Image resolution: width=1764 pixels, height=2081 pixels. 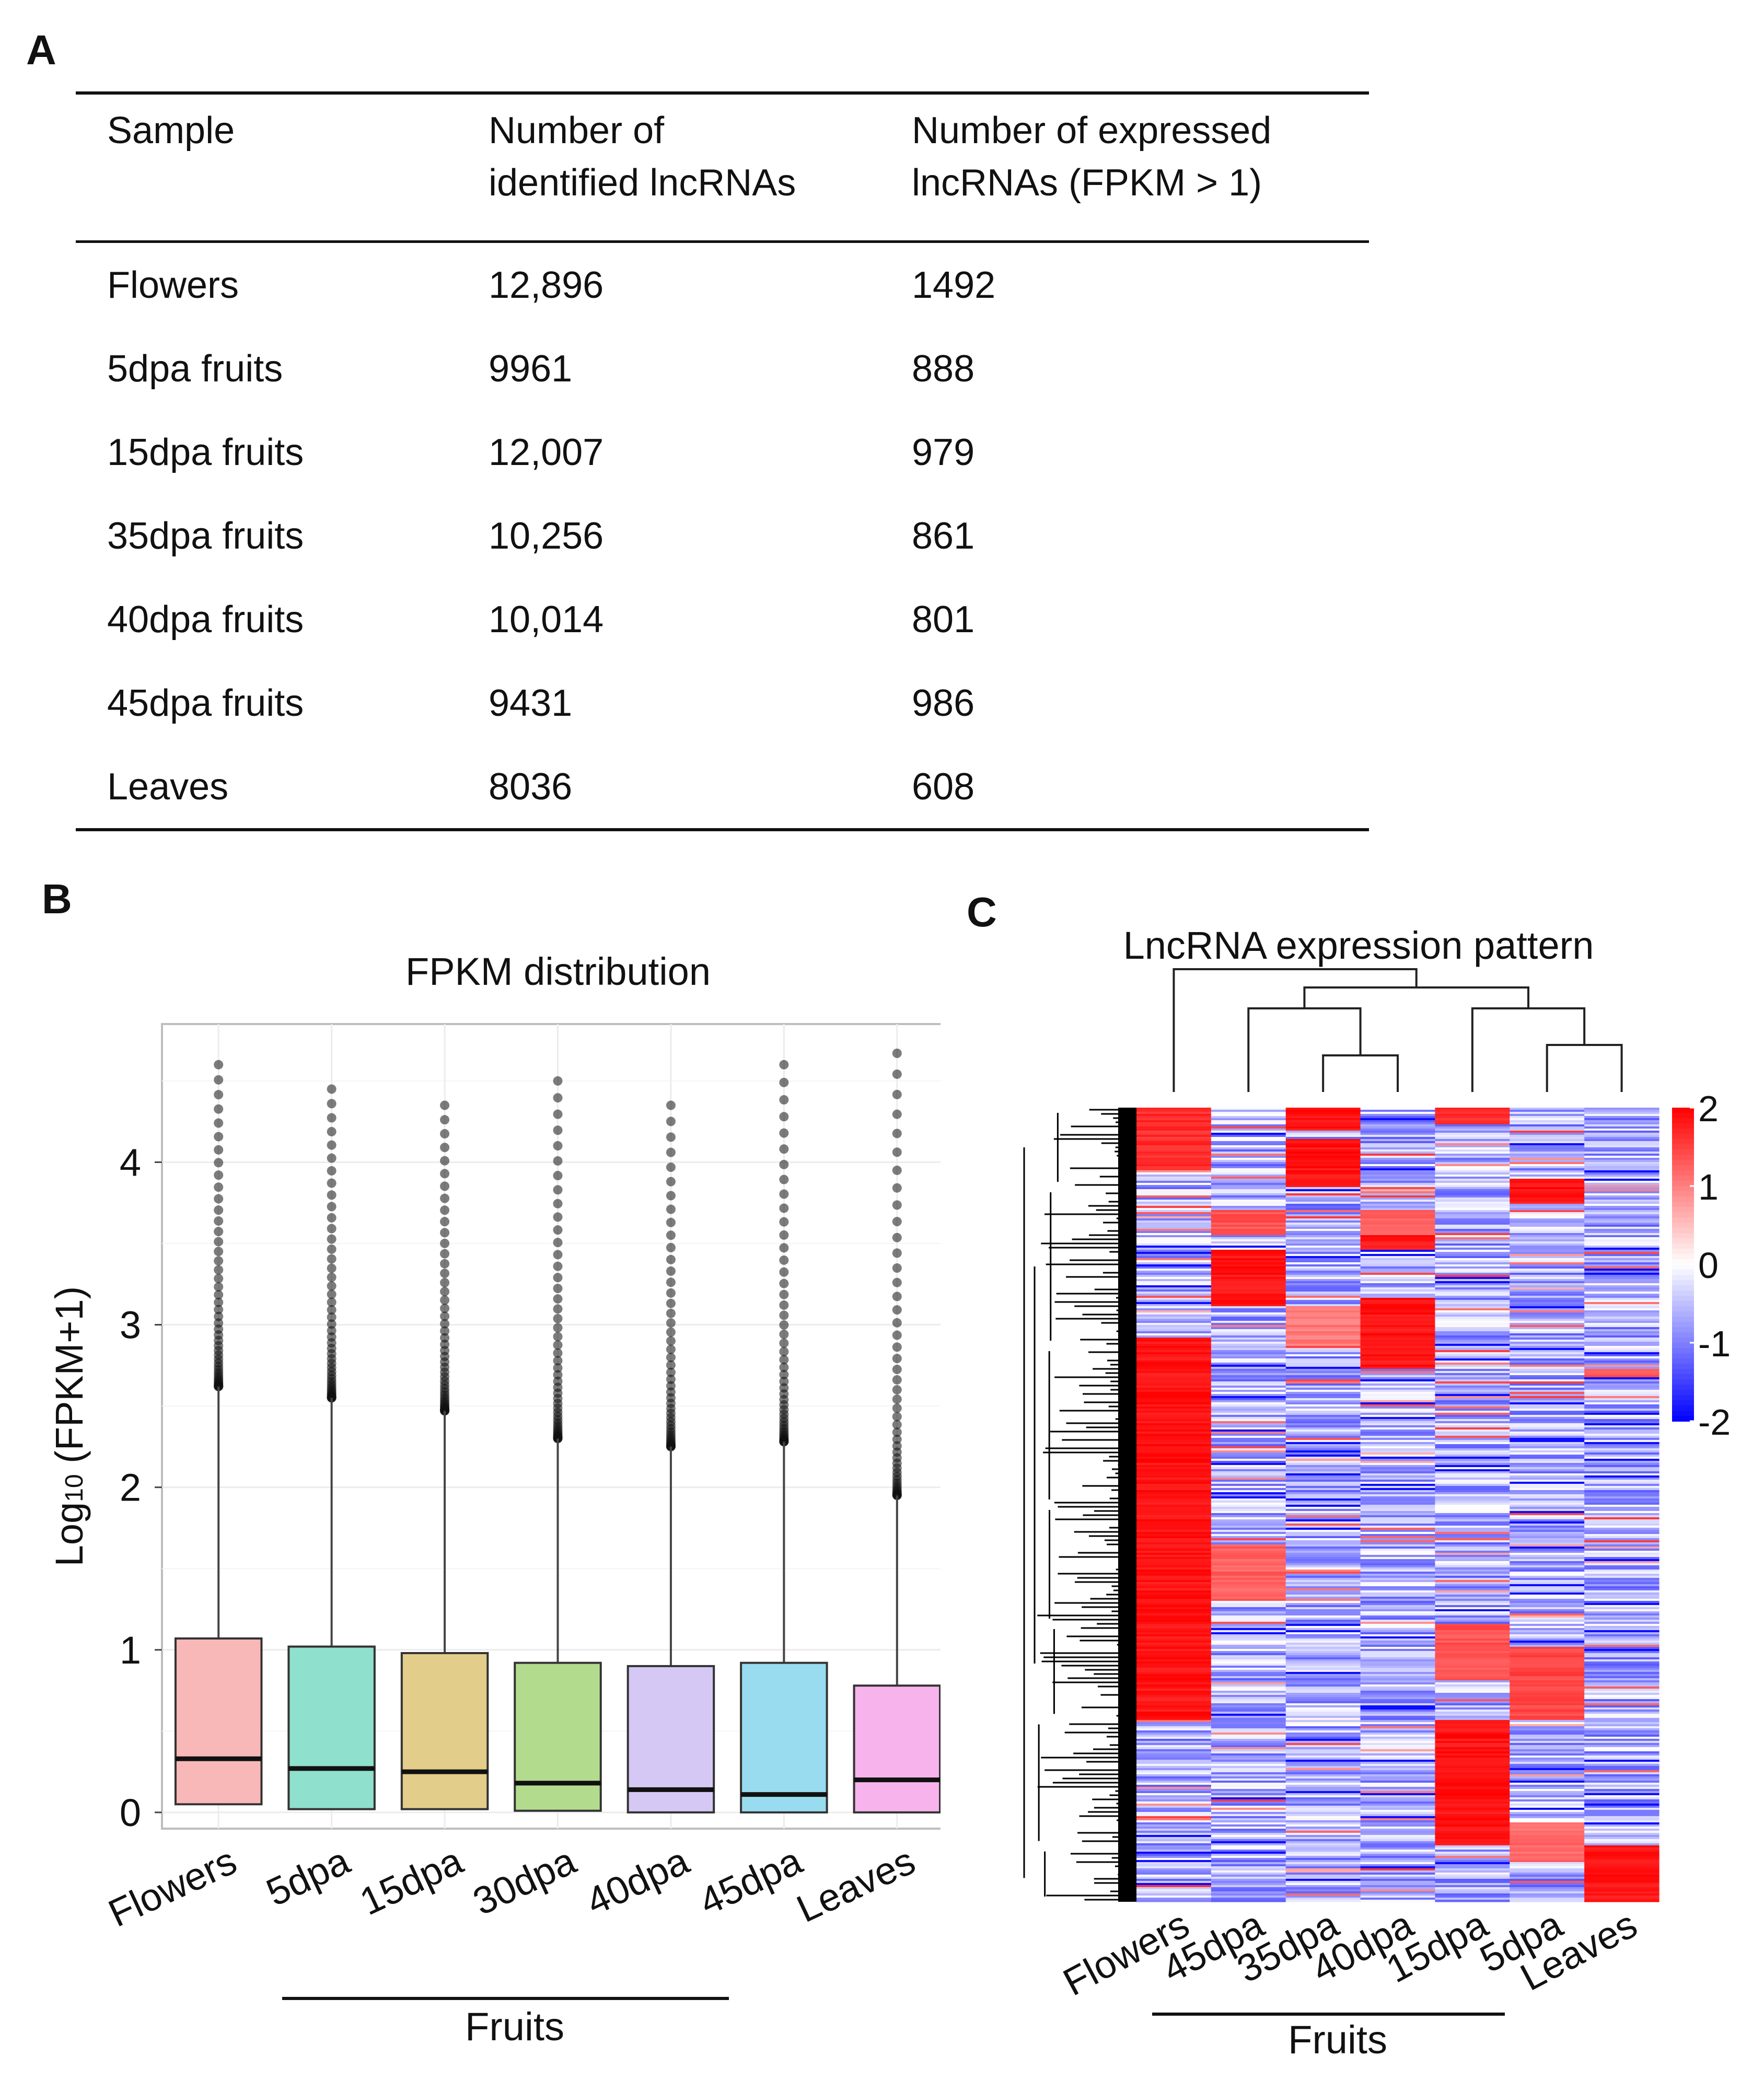 I want to click on box-45dpa, so click(x=784, y=1436).